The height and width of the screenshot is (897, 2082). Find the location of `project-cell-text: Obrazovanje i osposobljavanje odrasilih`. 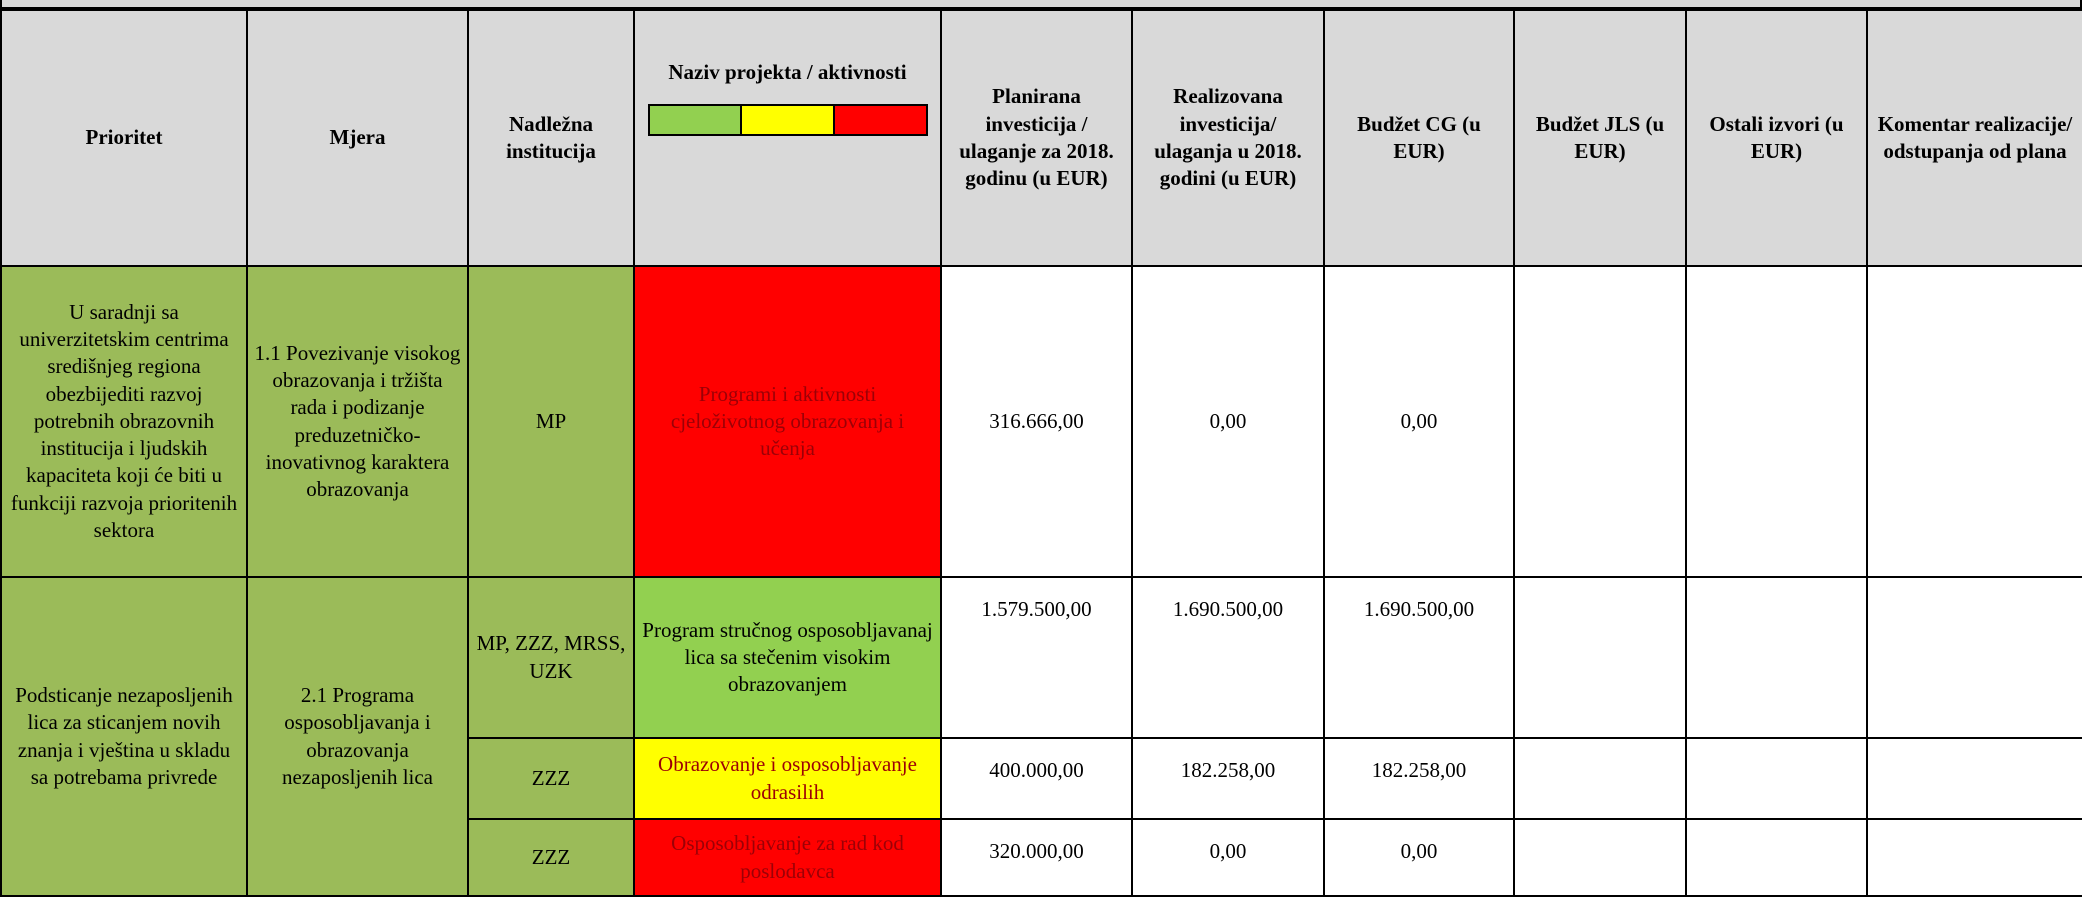

project-cell-text: Obrazovanje i osposobljavanje odrasilih is located at coordinates (787, 778).